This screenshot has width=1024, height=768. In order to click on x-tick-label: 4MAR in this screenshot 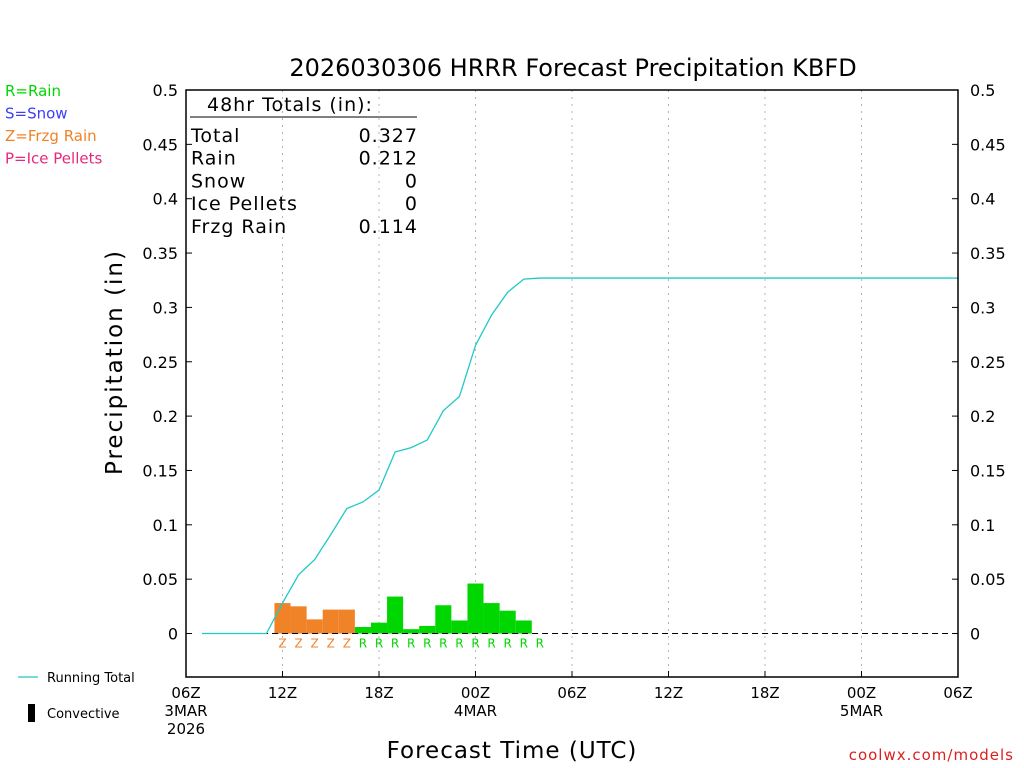, I will do `click(475, 711)`.